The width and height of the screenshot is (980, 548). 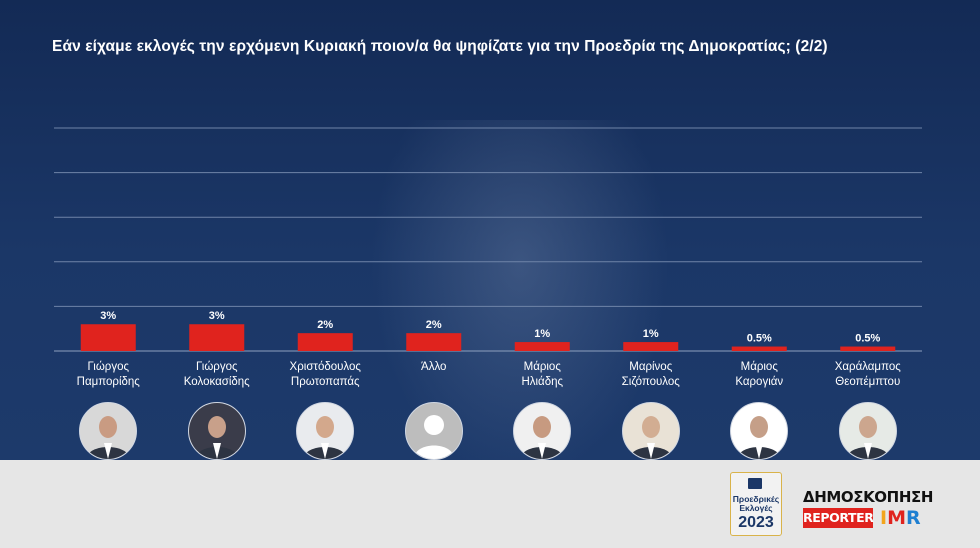 What do you see at coordinates (433, 431) in the screenshot?
I see `placeholder-avatar-icon` at bounding box center [433, 431].